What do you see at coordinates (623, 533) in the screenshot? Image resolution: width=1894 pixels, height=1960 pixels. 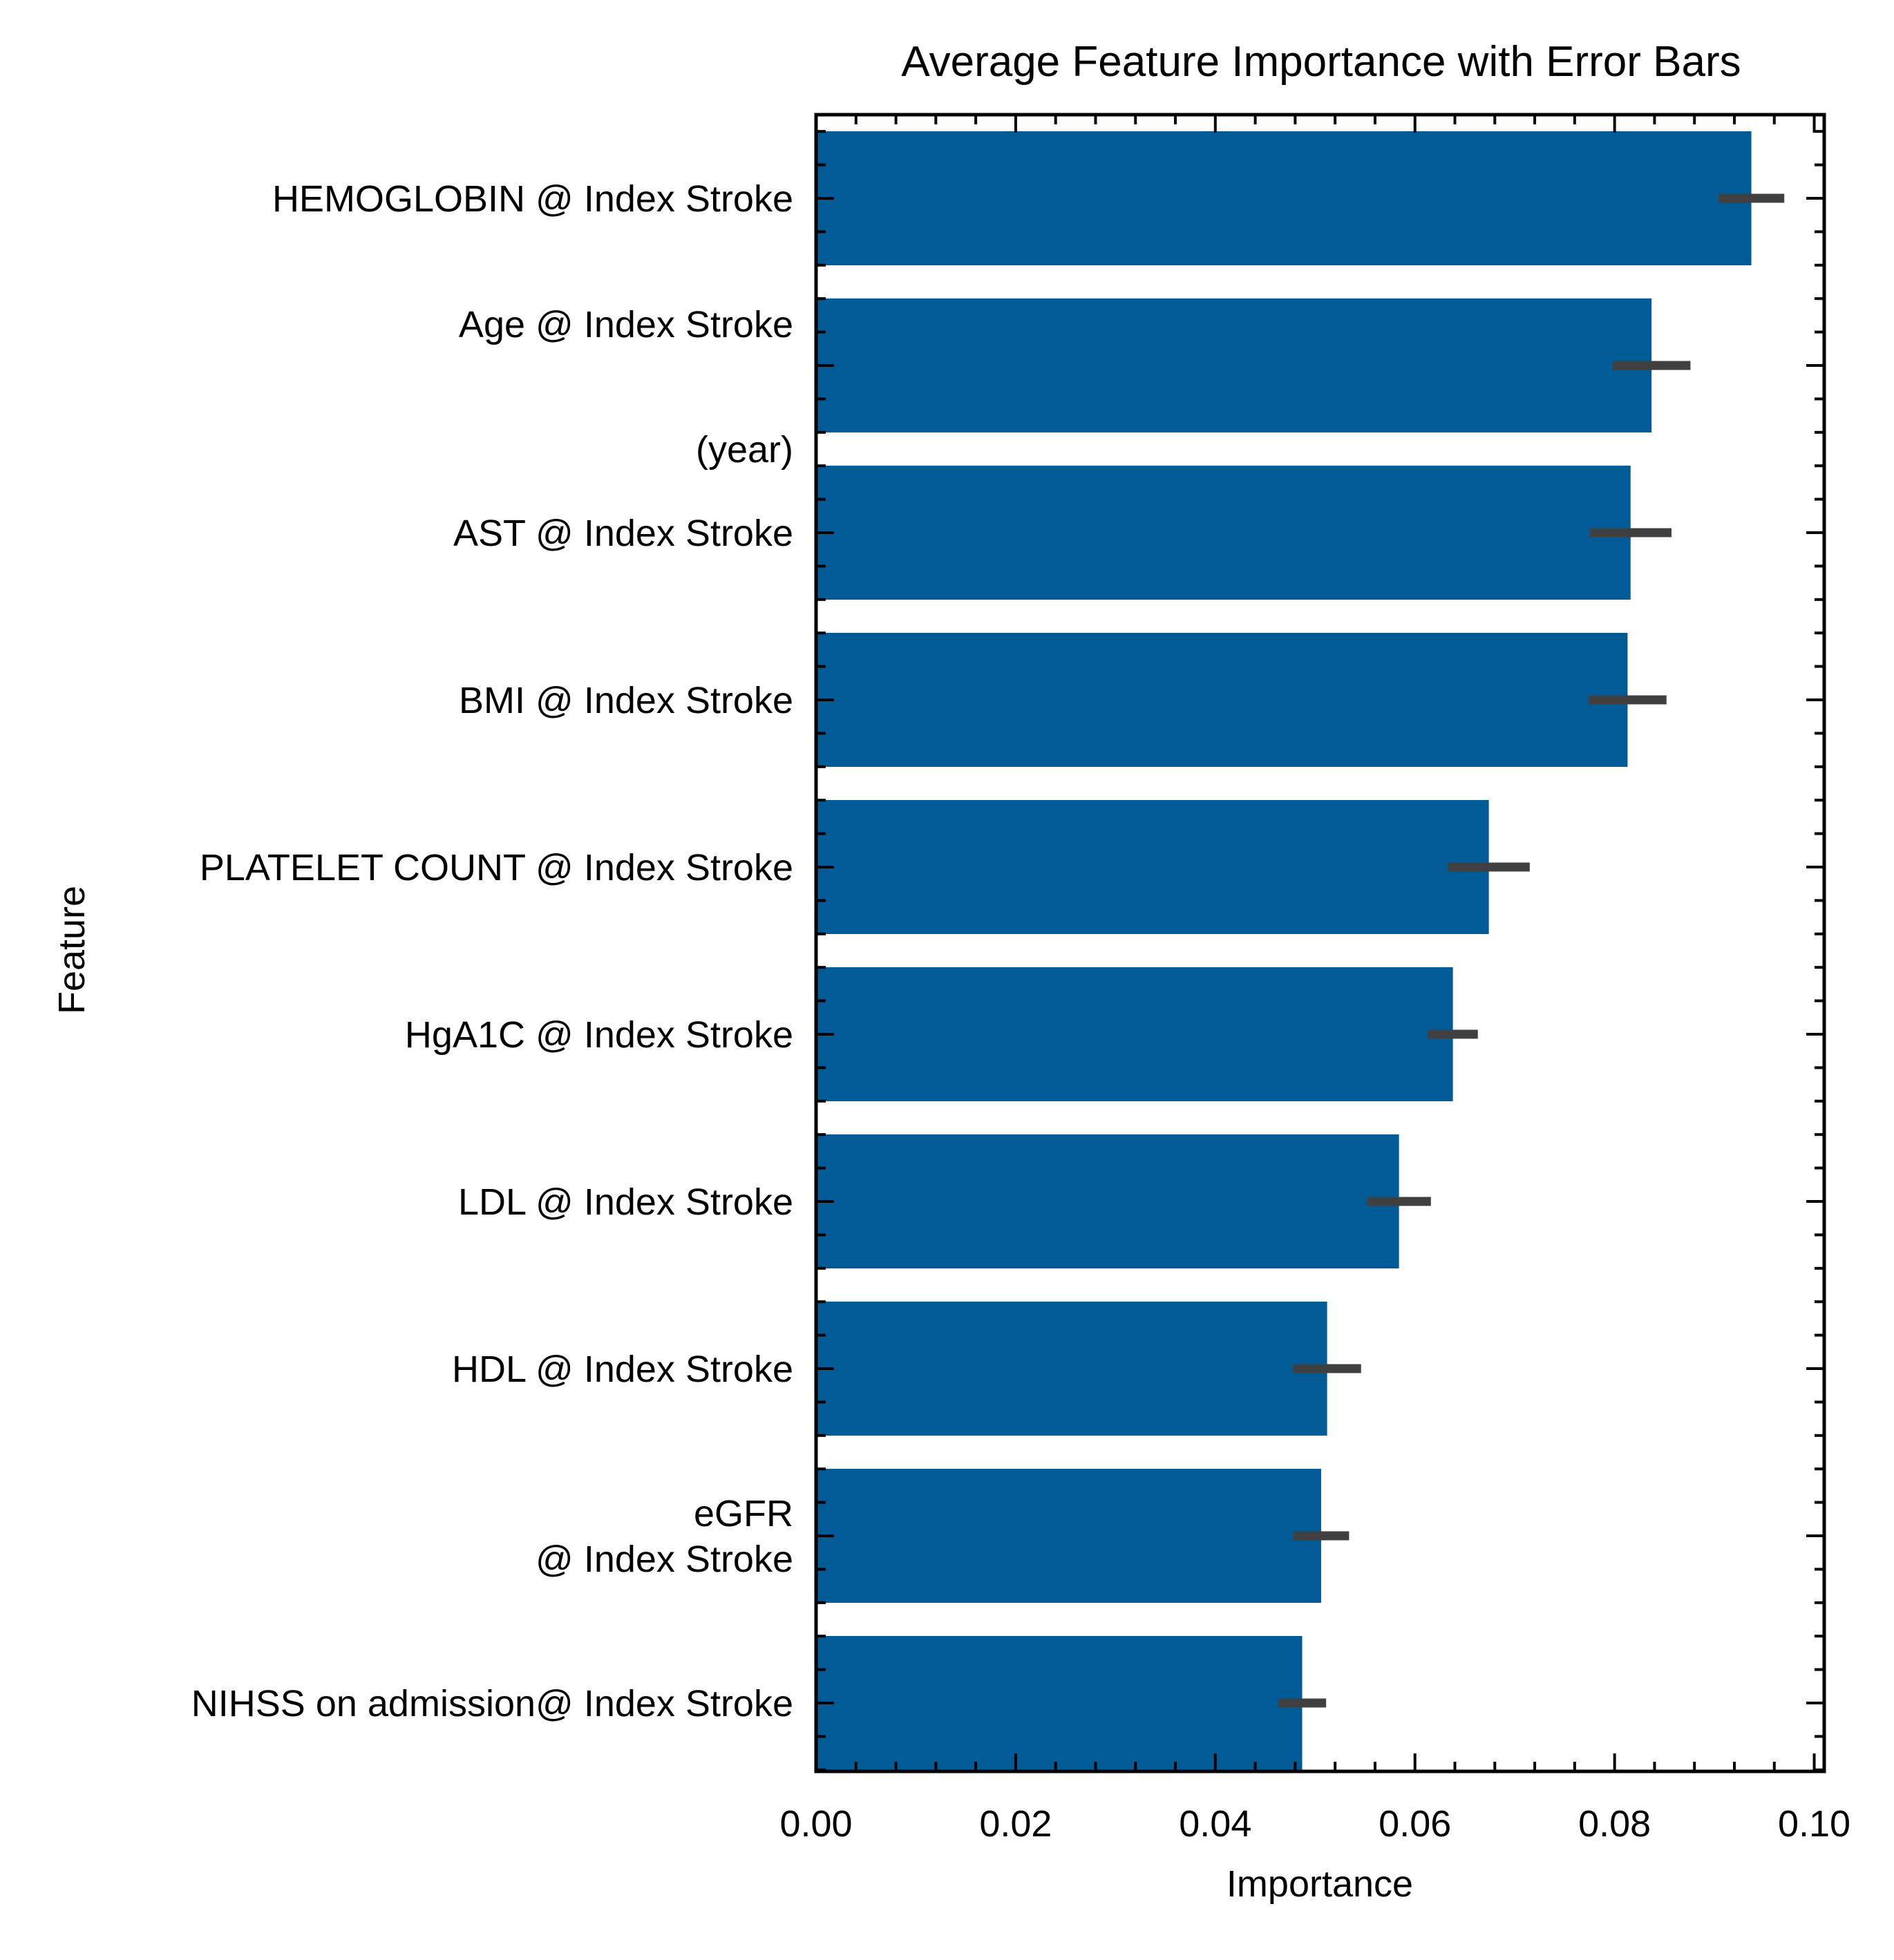 I see `y-tick-label: AST @ Index Stroke` at bounding box center [623, 533].